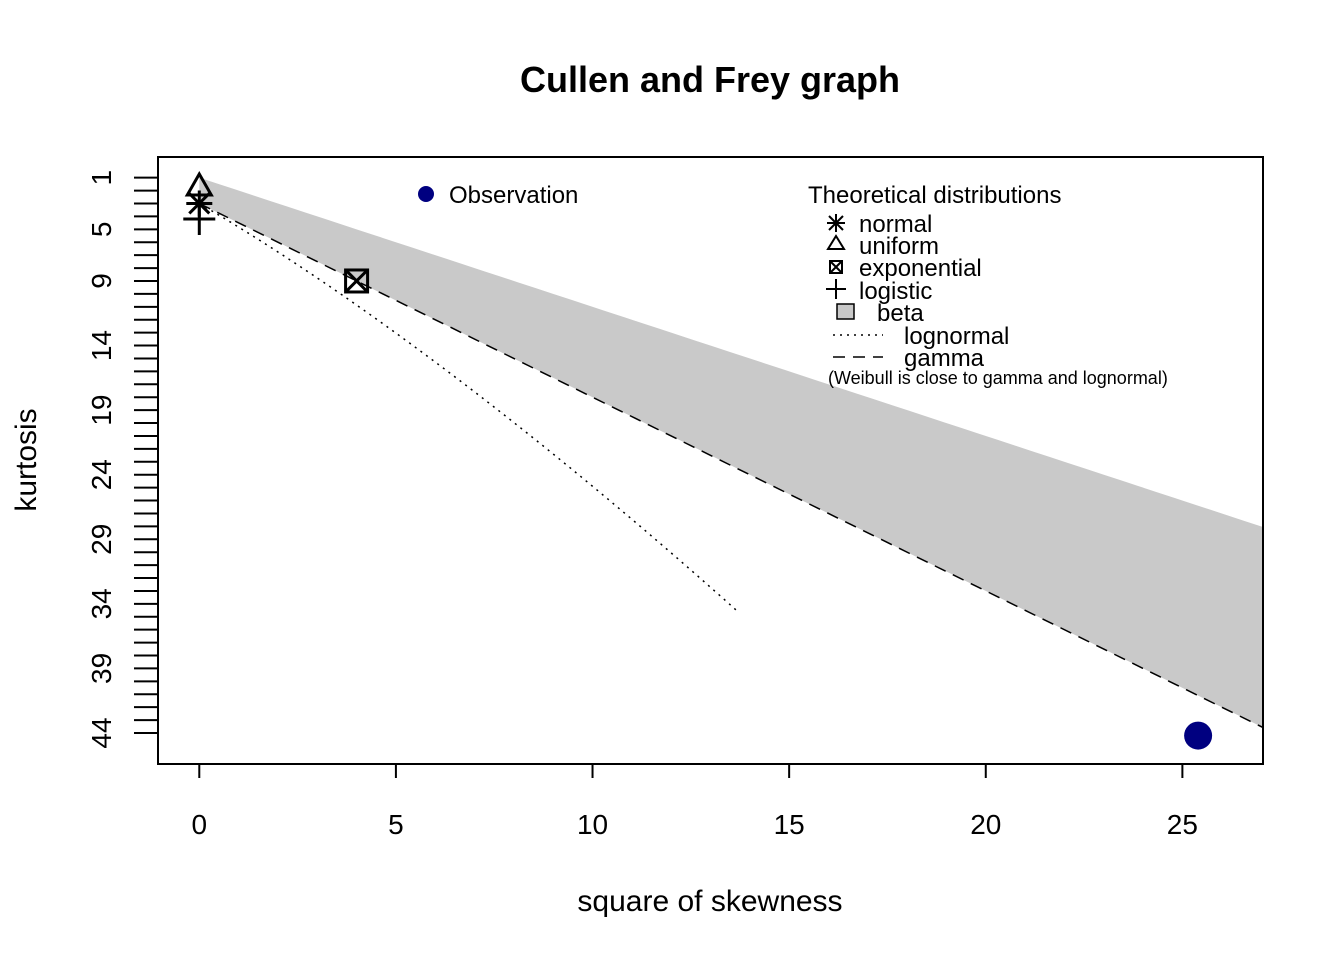  What do you see at coordinates (845, 311) in the screenshot?
I see `legend-beta-symbol` at bounding box center [845, 311].